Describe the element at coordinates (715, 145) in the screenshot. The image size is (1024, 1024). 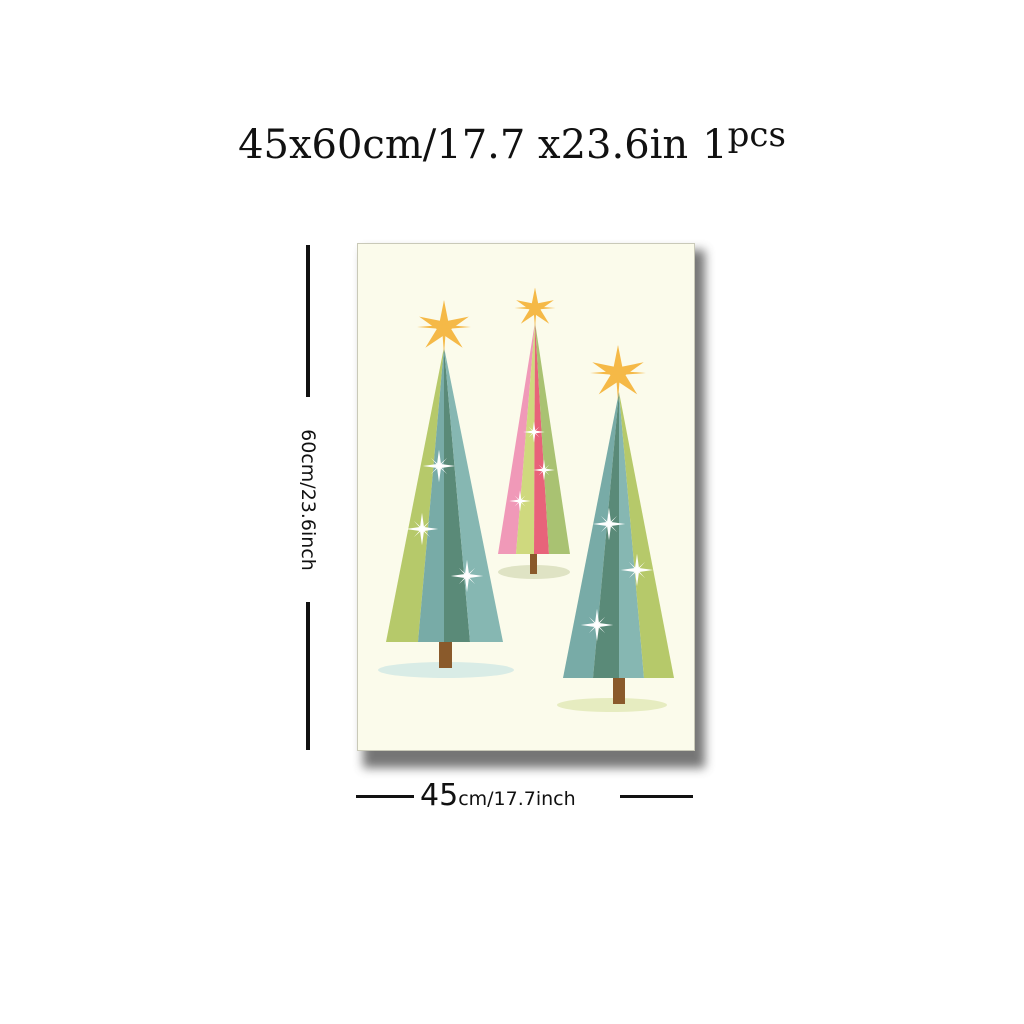
I see `quantity-number: 1` at that location.